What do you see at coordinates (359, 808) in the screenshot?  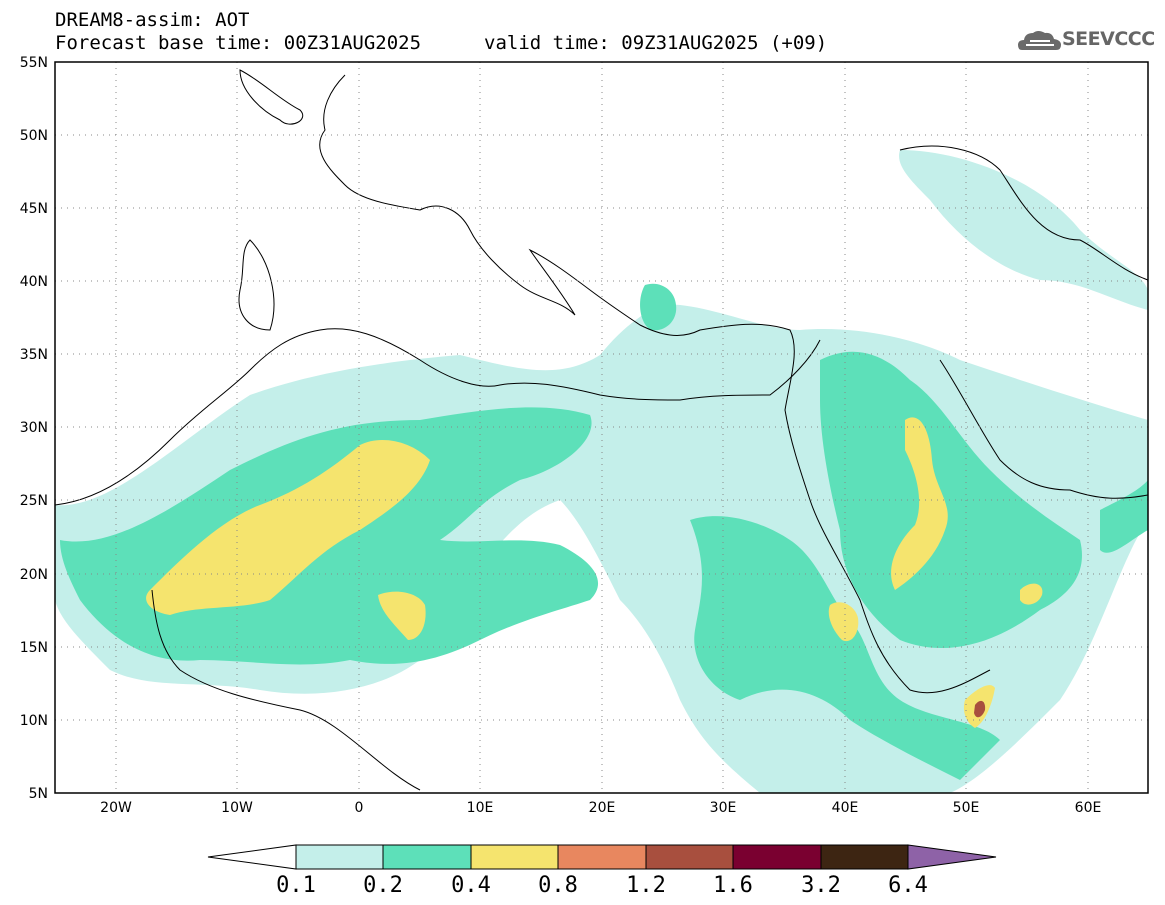 I see `lon-tick: 0` at bounding box center [359, 808].